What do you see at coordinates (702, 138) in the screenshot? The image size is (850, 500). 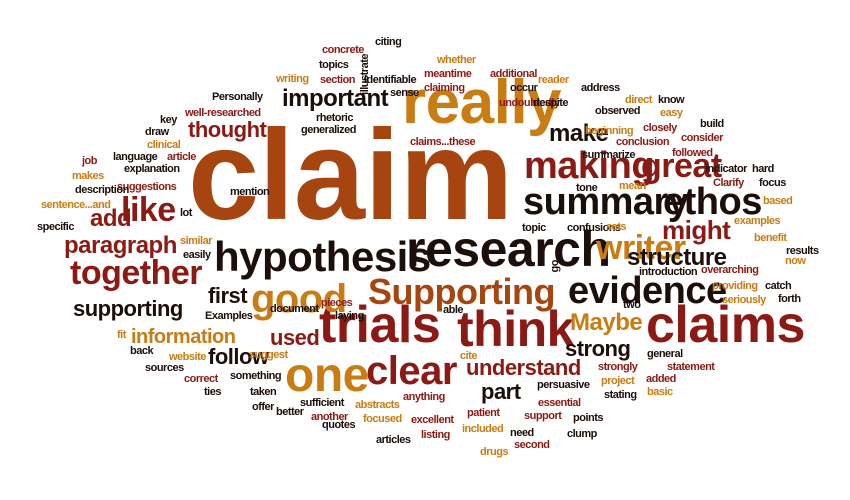 I see `word-consider: consider` at bounding box center [702, 138].